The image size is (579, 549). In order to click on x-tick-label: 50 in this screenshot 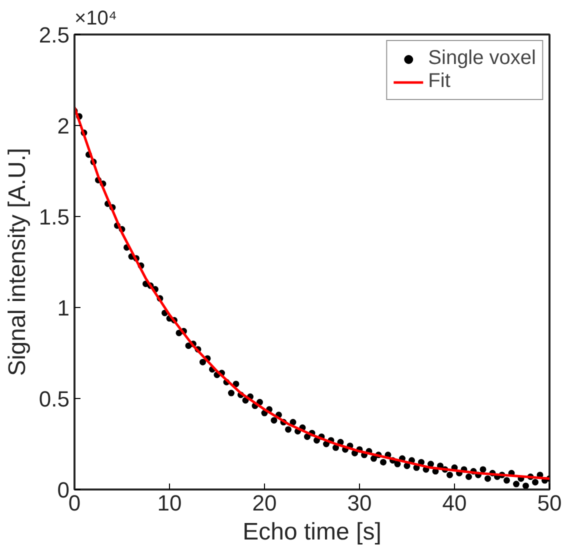, I will do `click(549, 503)`.